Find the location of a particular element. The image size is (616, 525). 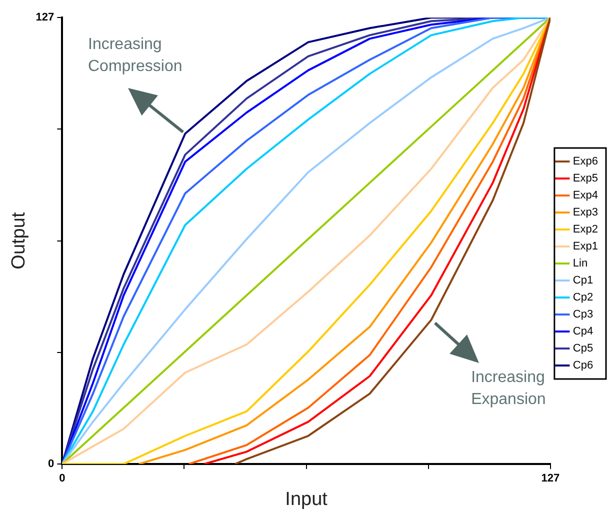

legend-label: Cp6 is located at coordinates (583, 366).